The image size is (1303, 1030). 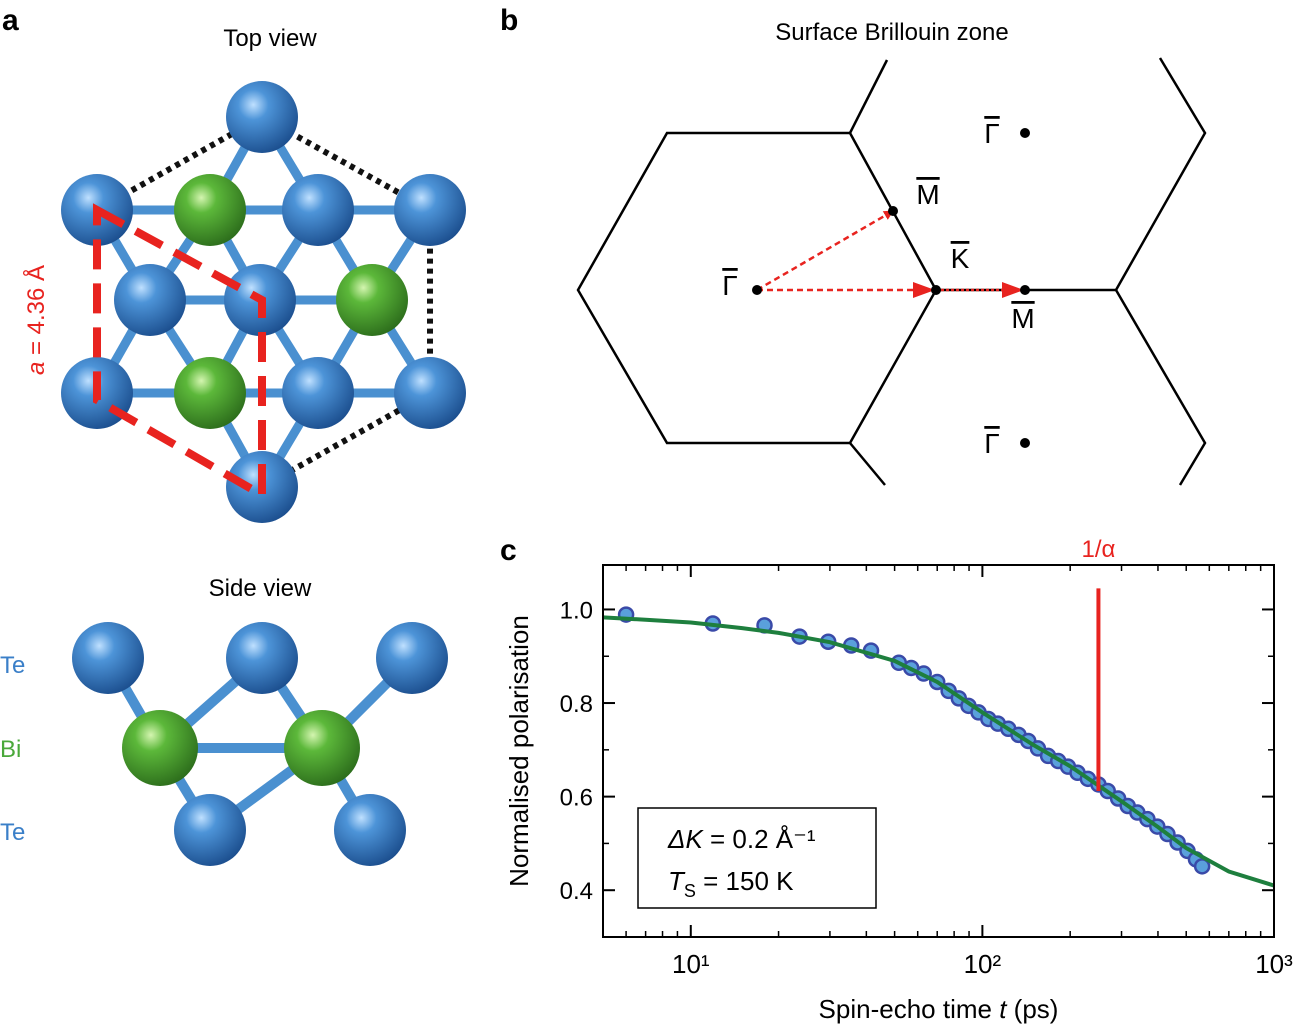 What do you see at coordinates (576, 891) in the screenshot?
I see `y-tick-label: 0.4` at bounding box center [576, 891].